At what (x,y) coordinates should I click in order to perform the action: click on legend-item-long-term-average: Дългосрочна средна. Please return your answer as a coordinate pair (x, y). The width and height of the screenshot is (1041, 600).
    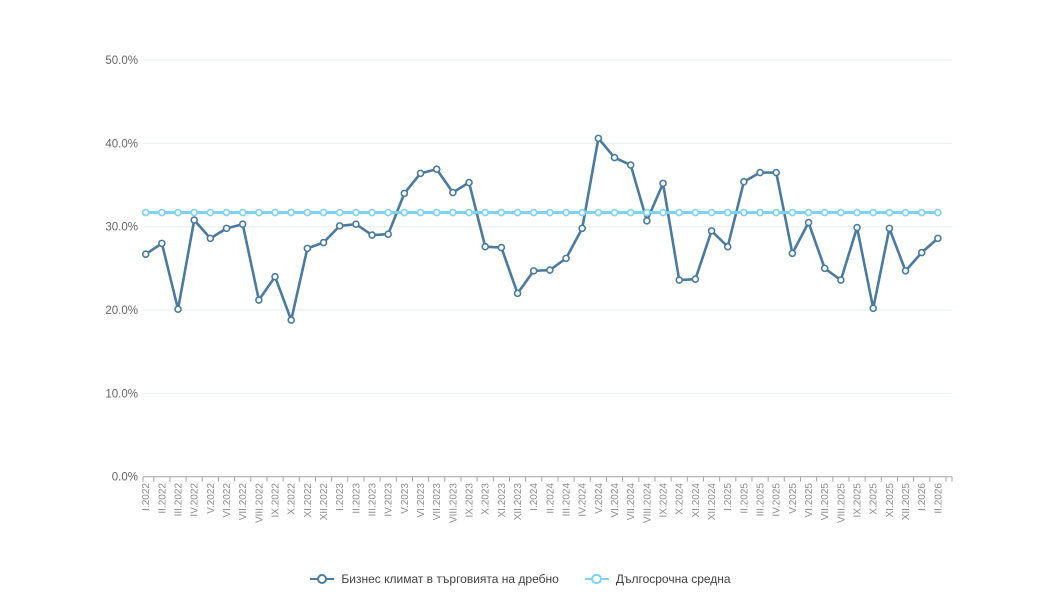
    Looking at the image, I should click on (657, 579).